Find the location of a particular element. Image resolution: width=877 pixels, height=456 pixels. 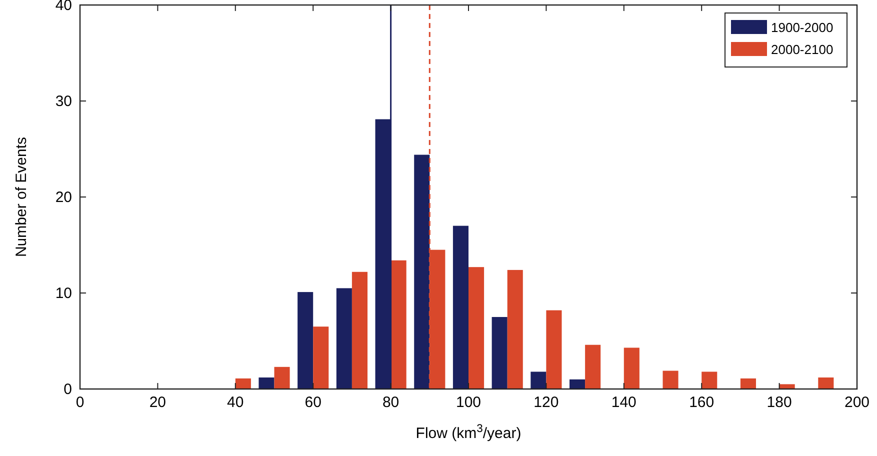

x-tick-label: 0 is located at coordinates (80, 402).